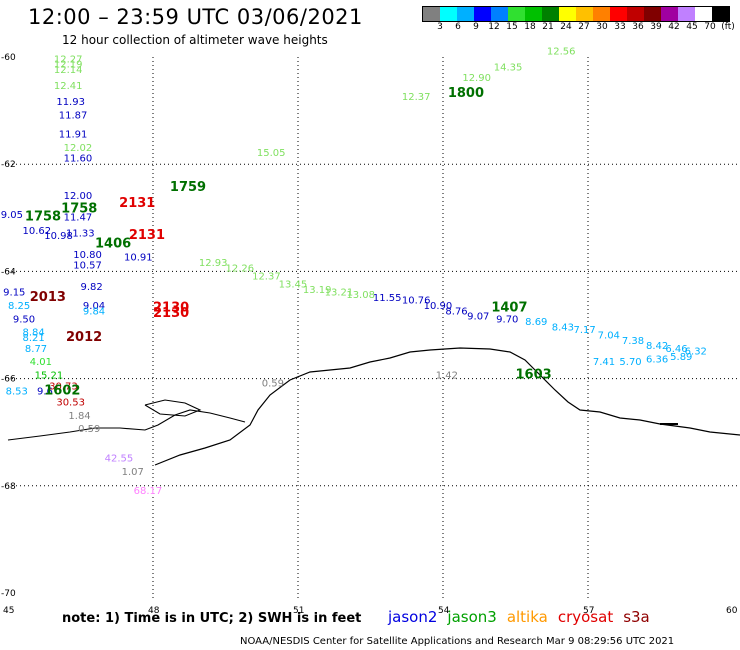  I want to click on wave-height-label: 11.87, so click(73, 116).